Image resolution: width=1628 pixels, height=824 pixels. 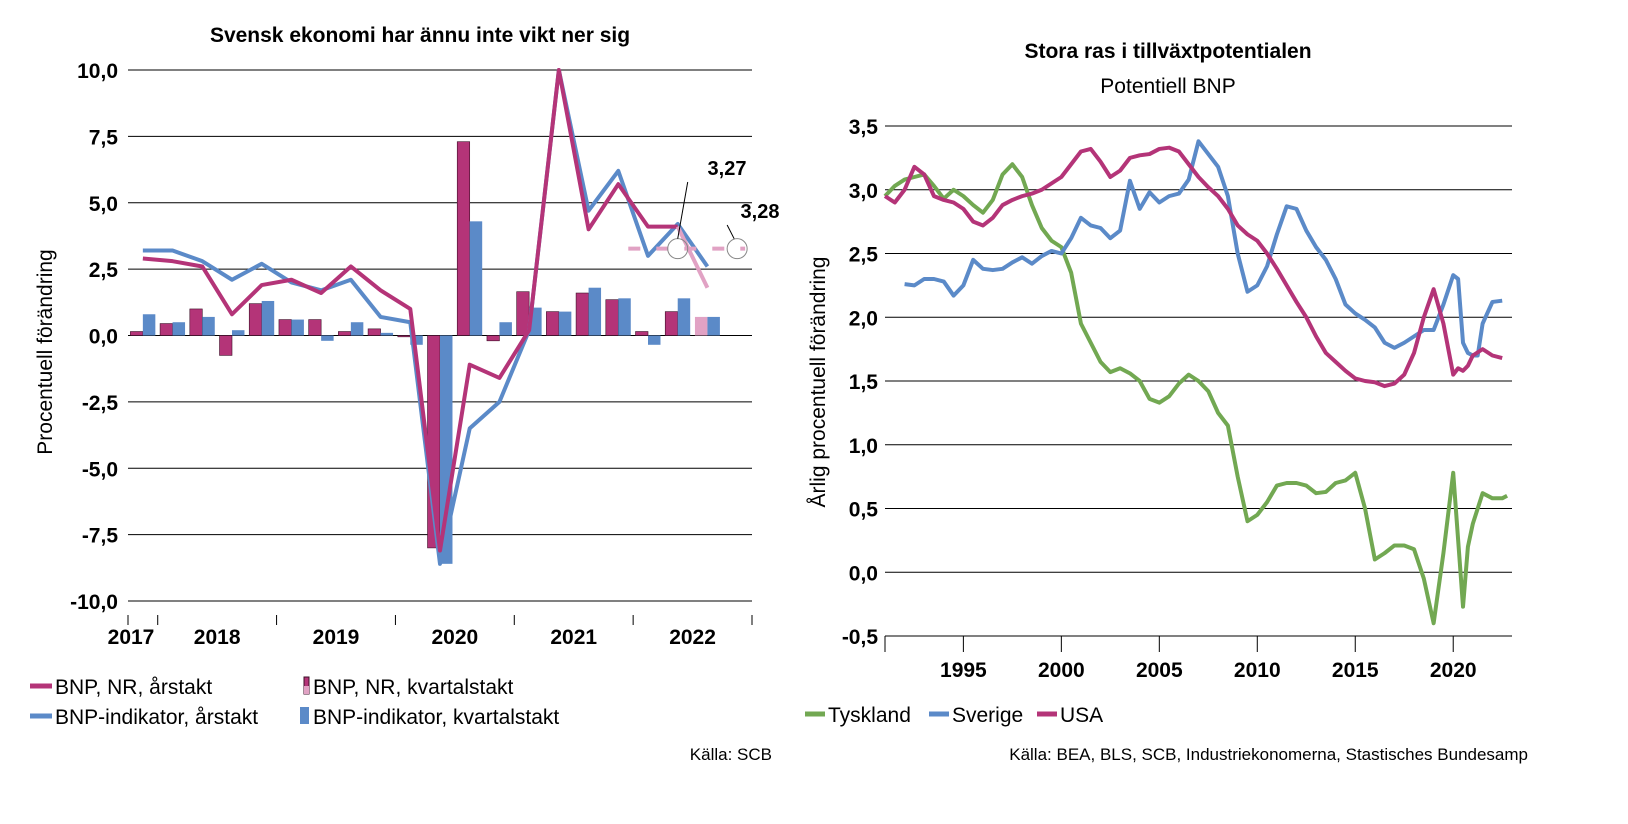 I want to click on legend-label: BNP-indikator, kvartalstakt, so click(x=436, y=717).